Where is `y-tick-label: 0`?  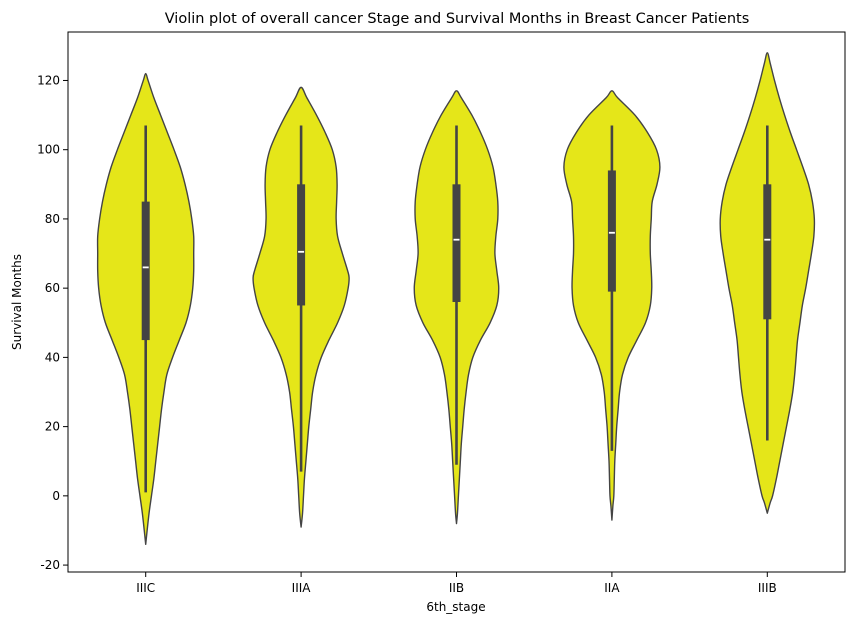
y-tick-label: 0 is located at coordinates (56, 496).